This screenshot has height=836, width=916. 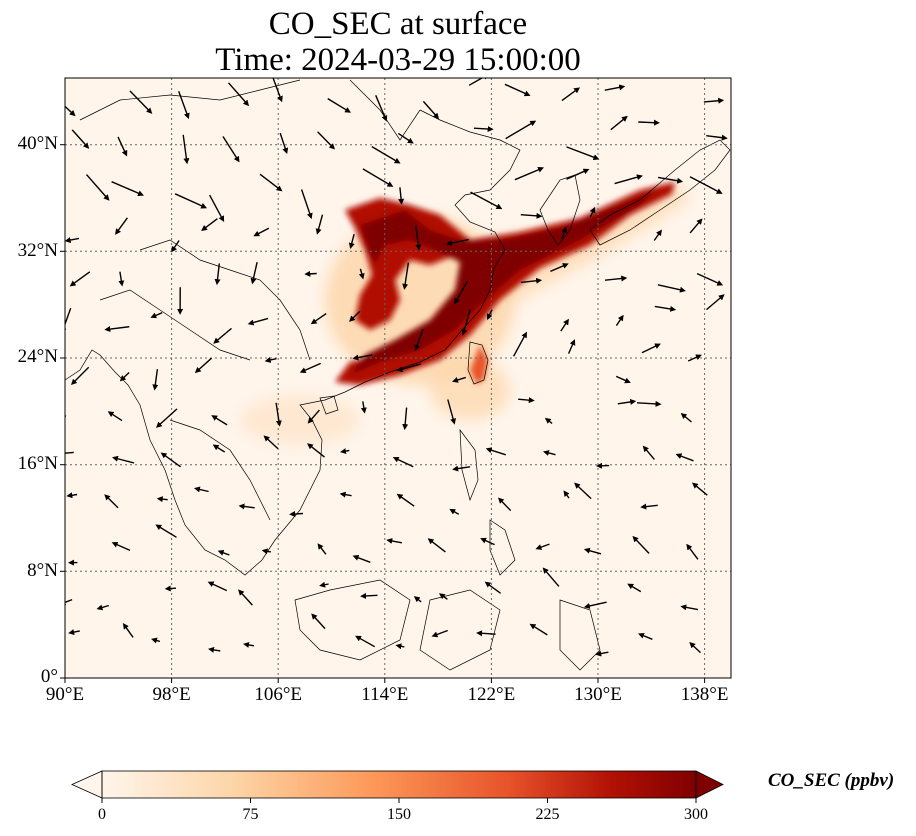 What do you see at coordinates (399, 814) in the screenshot?
I see `colorbar-tick-150: 150` at bounding box center [399, 814].